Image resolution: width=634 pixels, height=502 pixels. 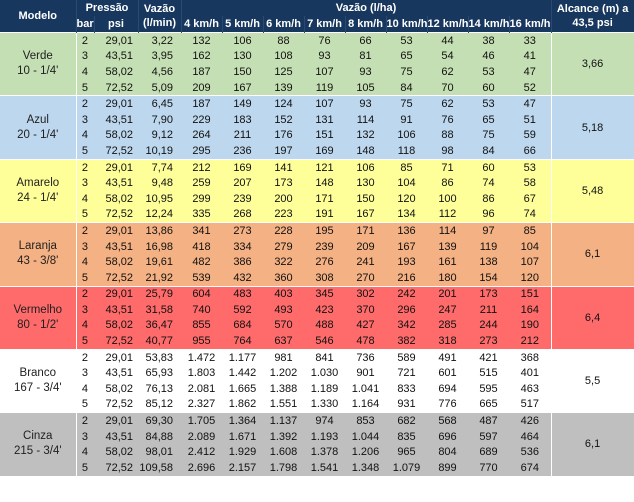 I want to click on vazao-lha-value: 33, so click(x=530, y=40).